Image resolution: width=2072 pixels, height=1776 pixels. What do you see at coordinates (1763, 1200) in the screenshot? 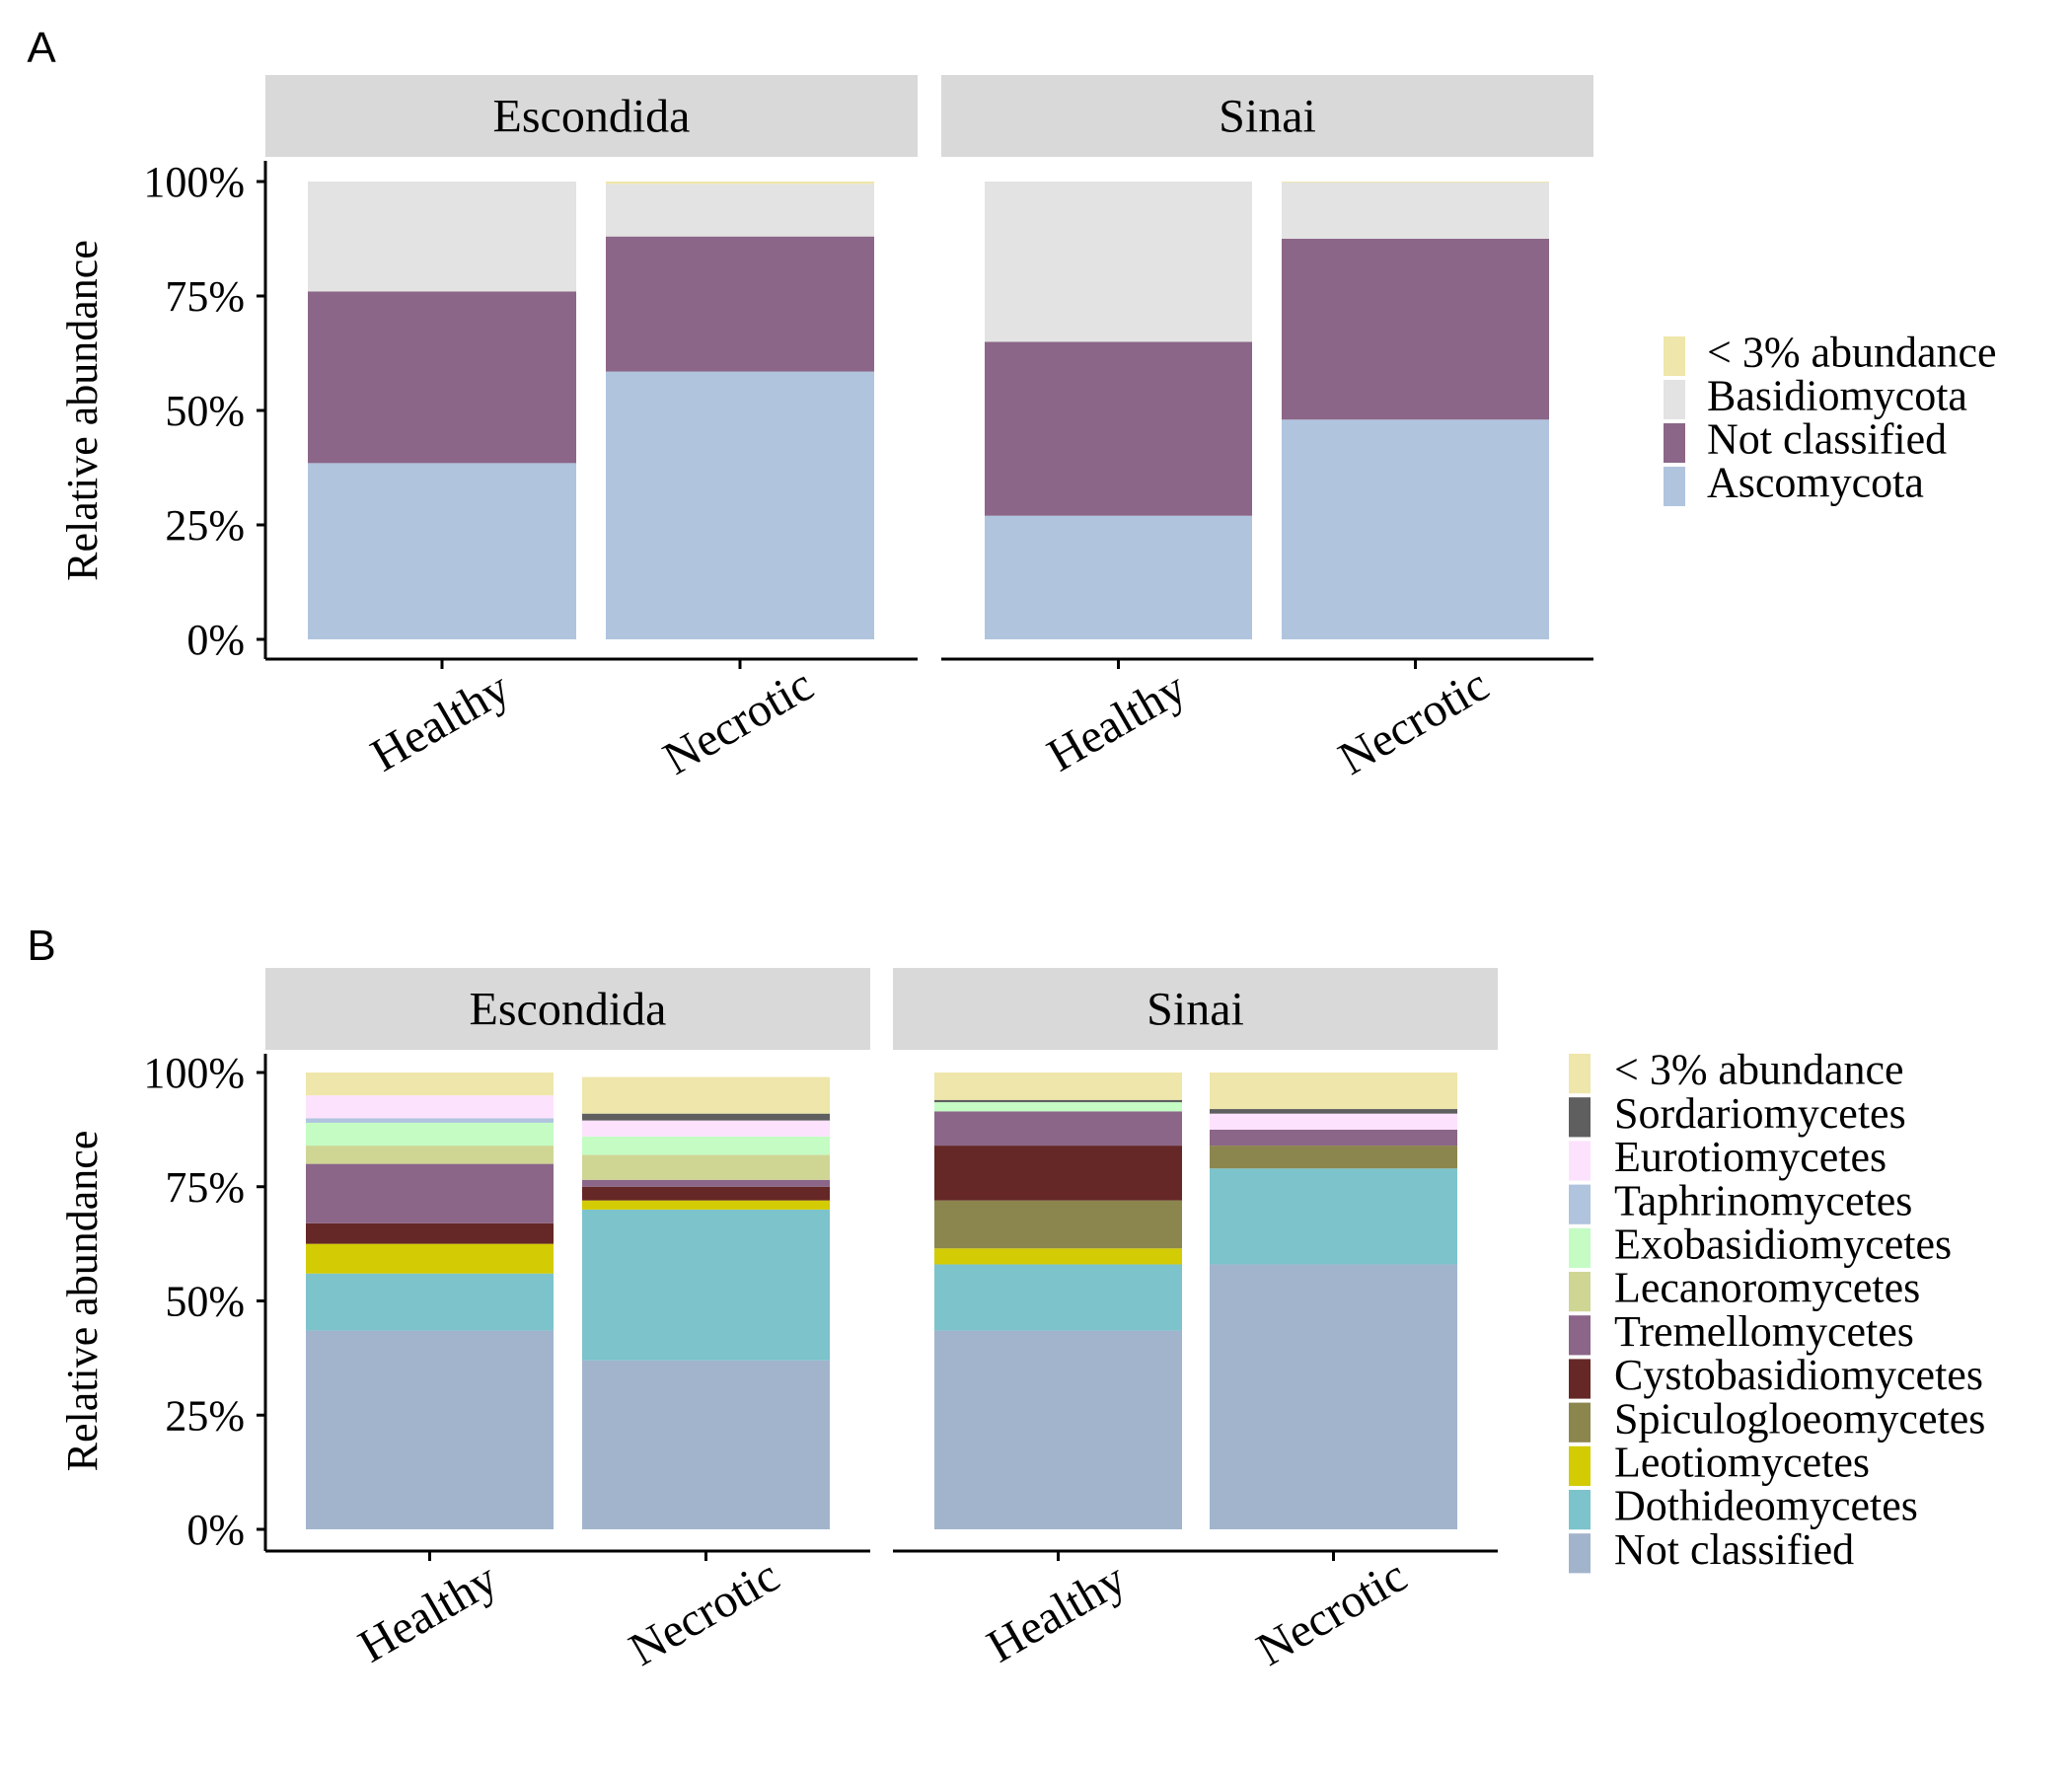
I see `legend-label: Taphrinomycetes` at bounding box center [1763, 1200].